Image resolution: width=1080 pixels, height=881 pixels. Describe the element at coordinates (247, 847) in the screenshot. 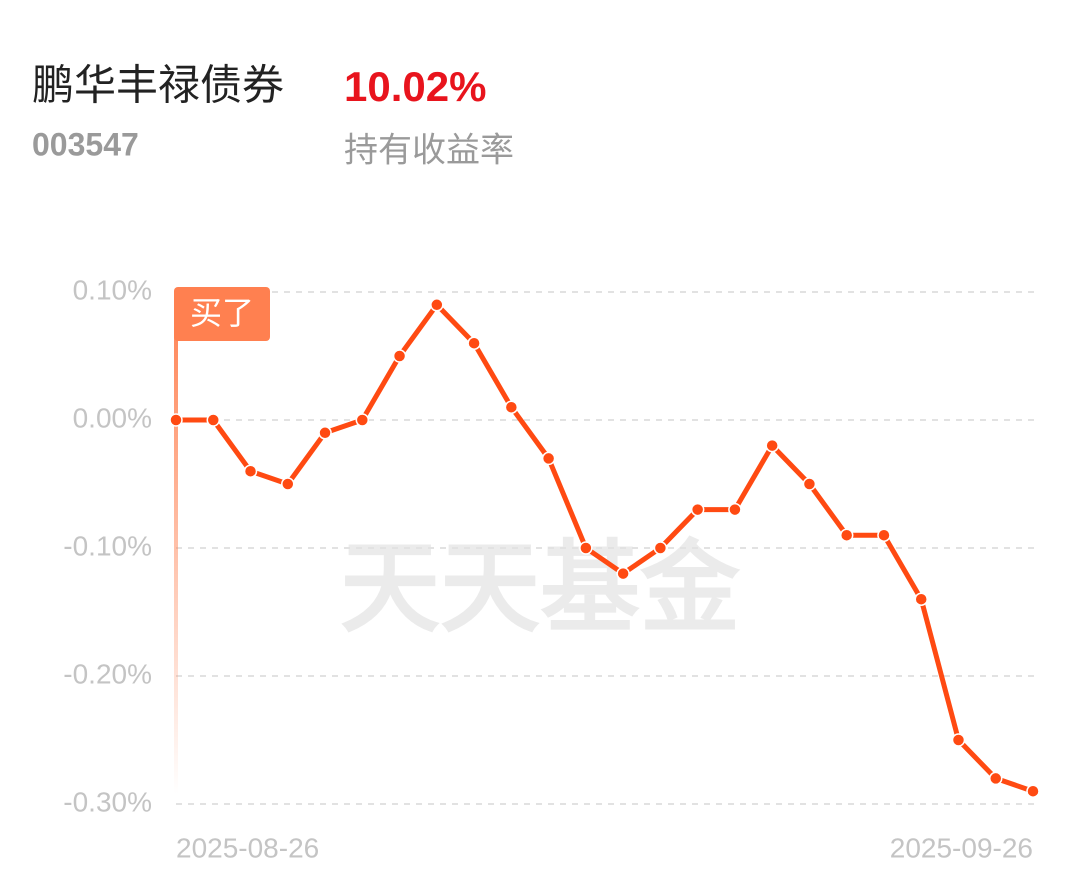

I see `x-tick-label: 2025-08-26` at that location.